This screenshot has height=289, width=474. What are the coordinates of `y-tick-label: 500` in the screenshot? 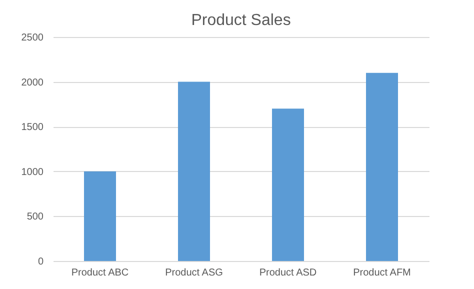 It's located at (35, 217).